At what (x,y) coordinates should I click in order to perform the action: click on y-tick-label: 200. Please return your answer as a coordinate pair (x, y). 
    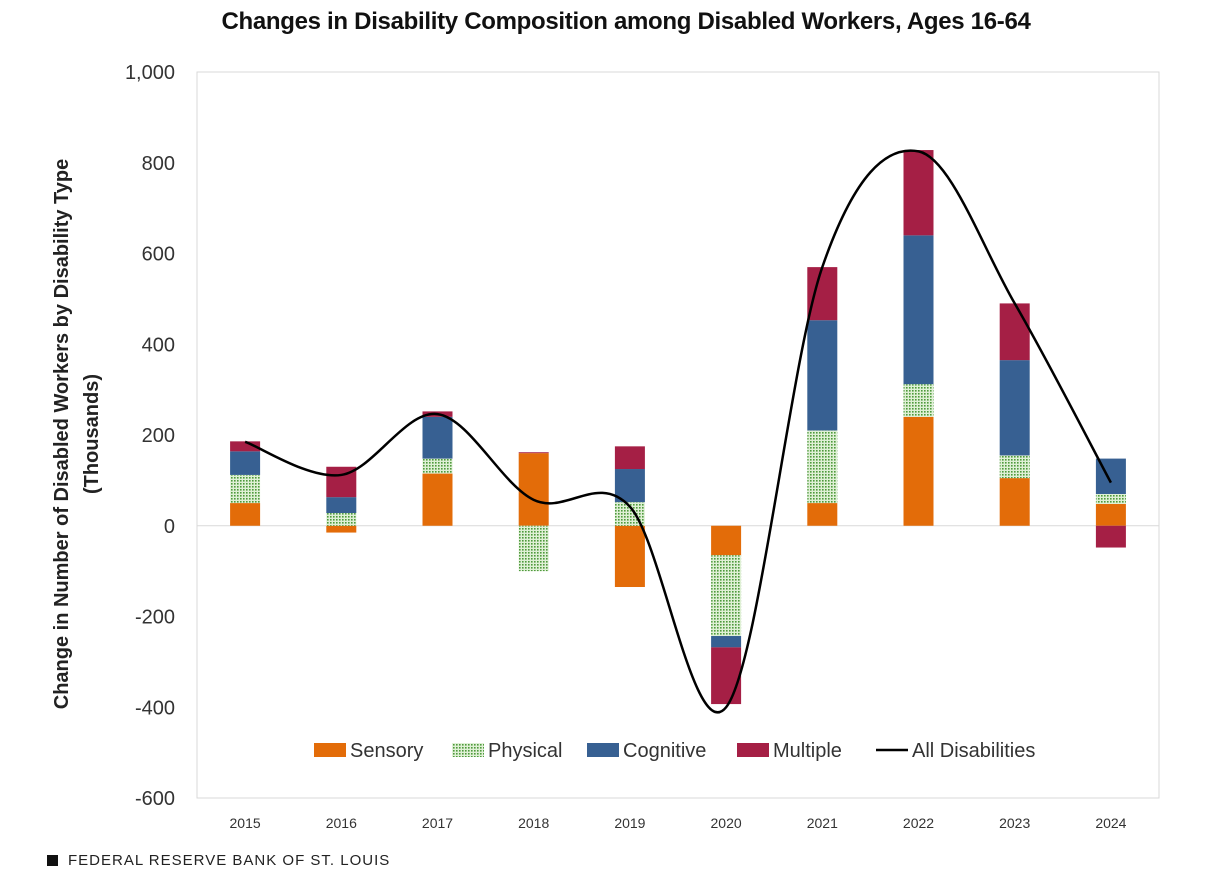
    Looking at the image, I should click on (158, 436).